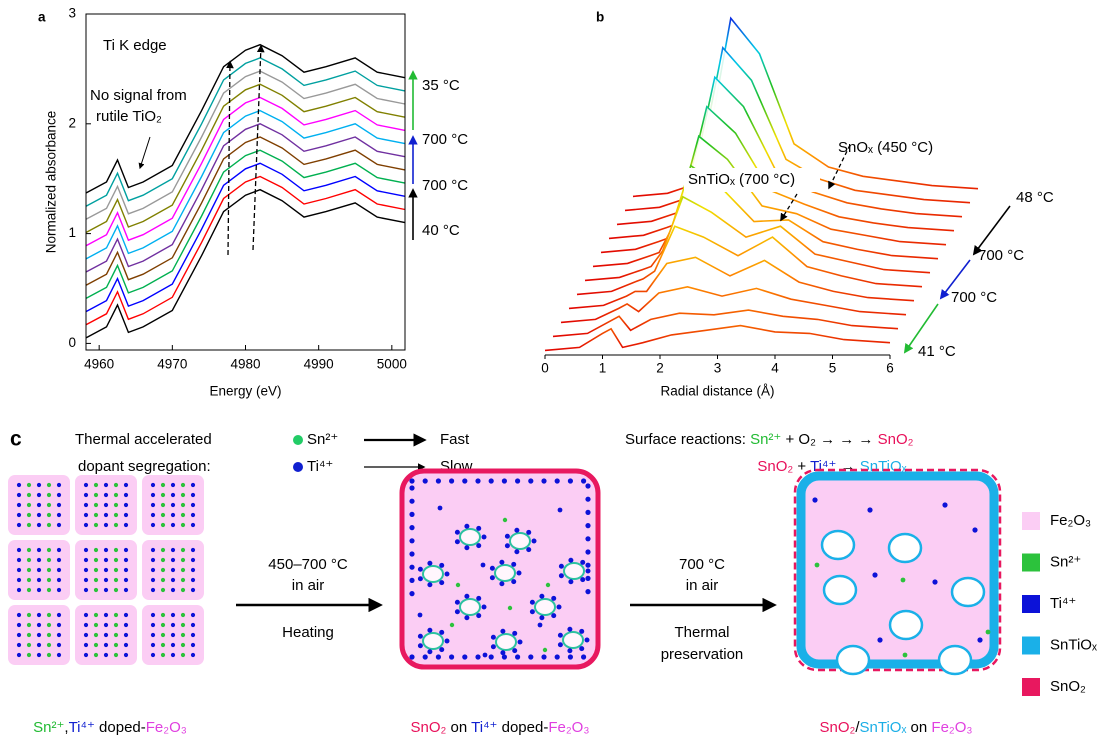  Describe the element at coordinates (319, 364) in the screenshot. I see `x-tick-label: 4990` at that location.